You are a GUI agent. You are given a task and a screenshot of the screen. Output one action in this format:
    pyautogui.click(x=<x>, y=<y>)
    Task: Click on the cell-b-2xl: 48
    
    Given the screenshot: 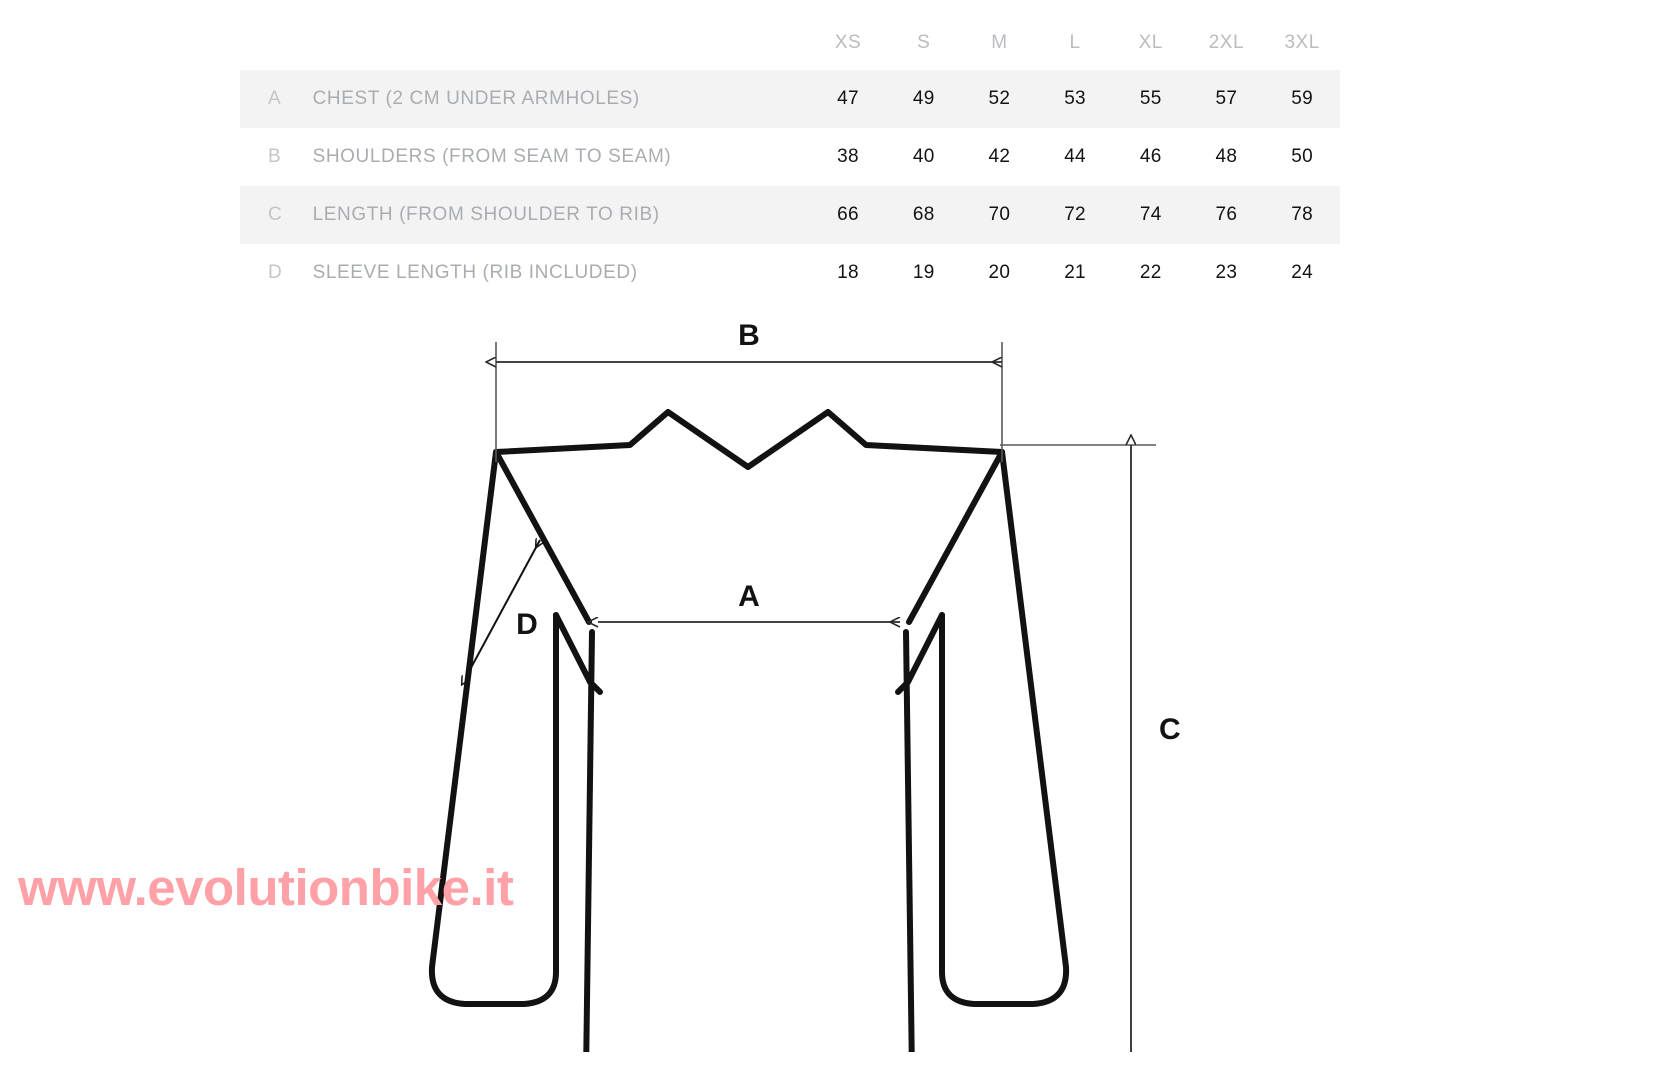 What is the action you would take?
    pyautogui.click(x=1226, y=156)
    